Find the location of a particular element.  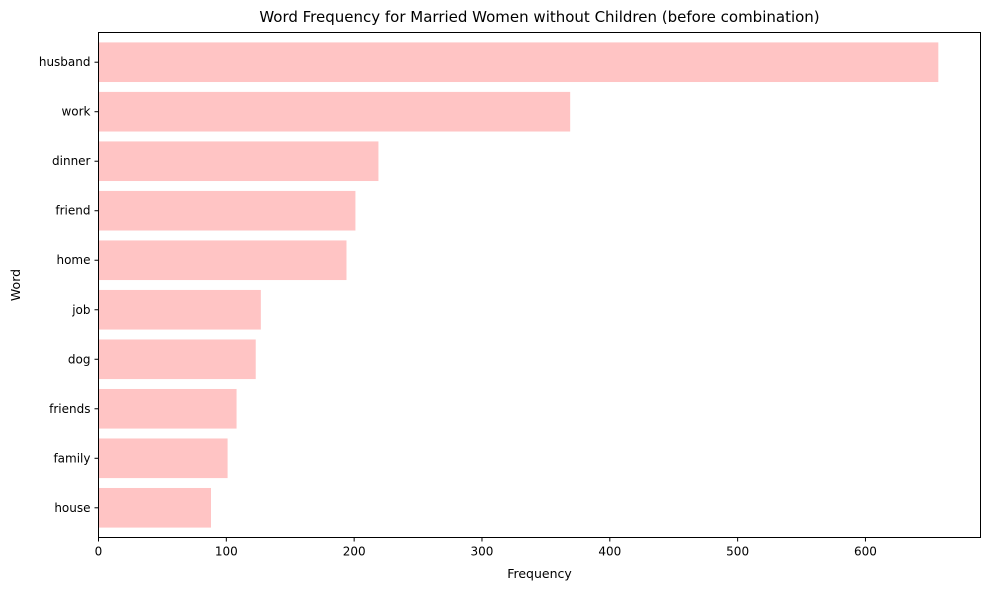

y-tick-label: husband is located at coordinates (65, 62).